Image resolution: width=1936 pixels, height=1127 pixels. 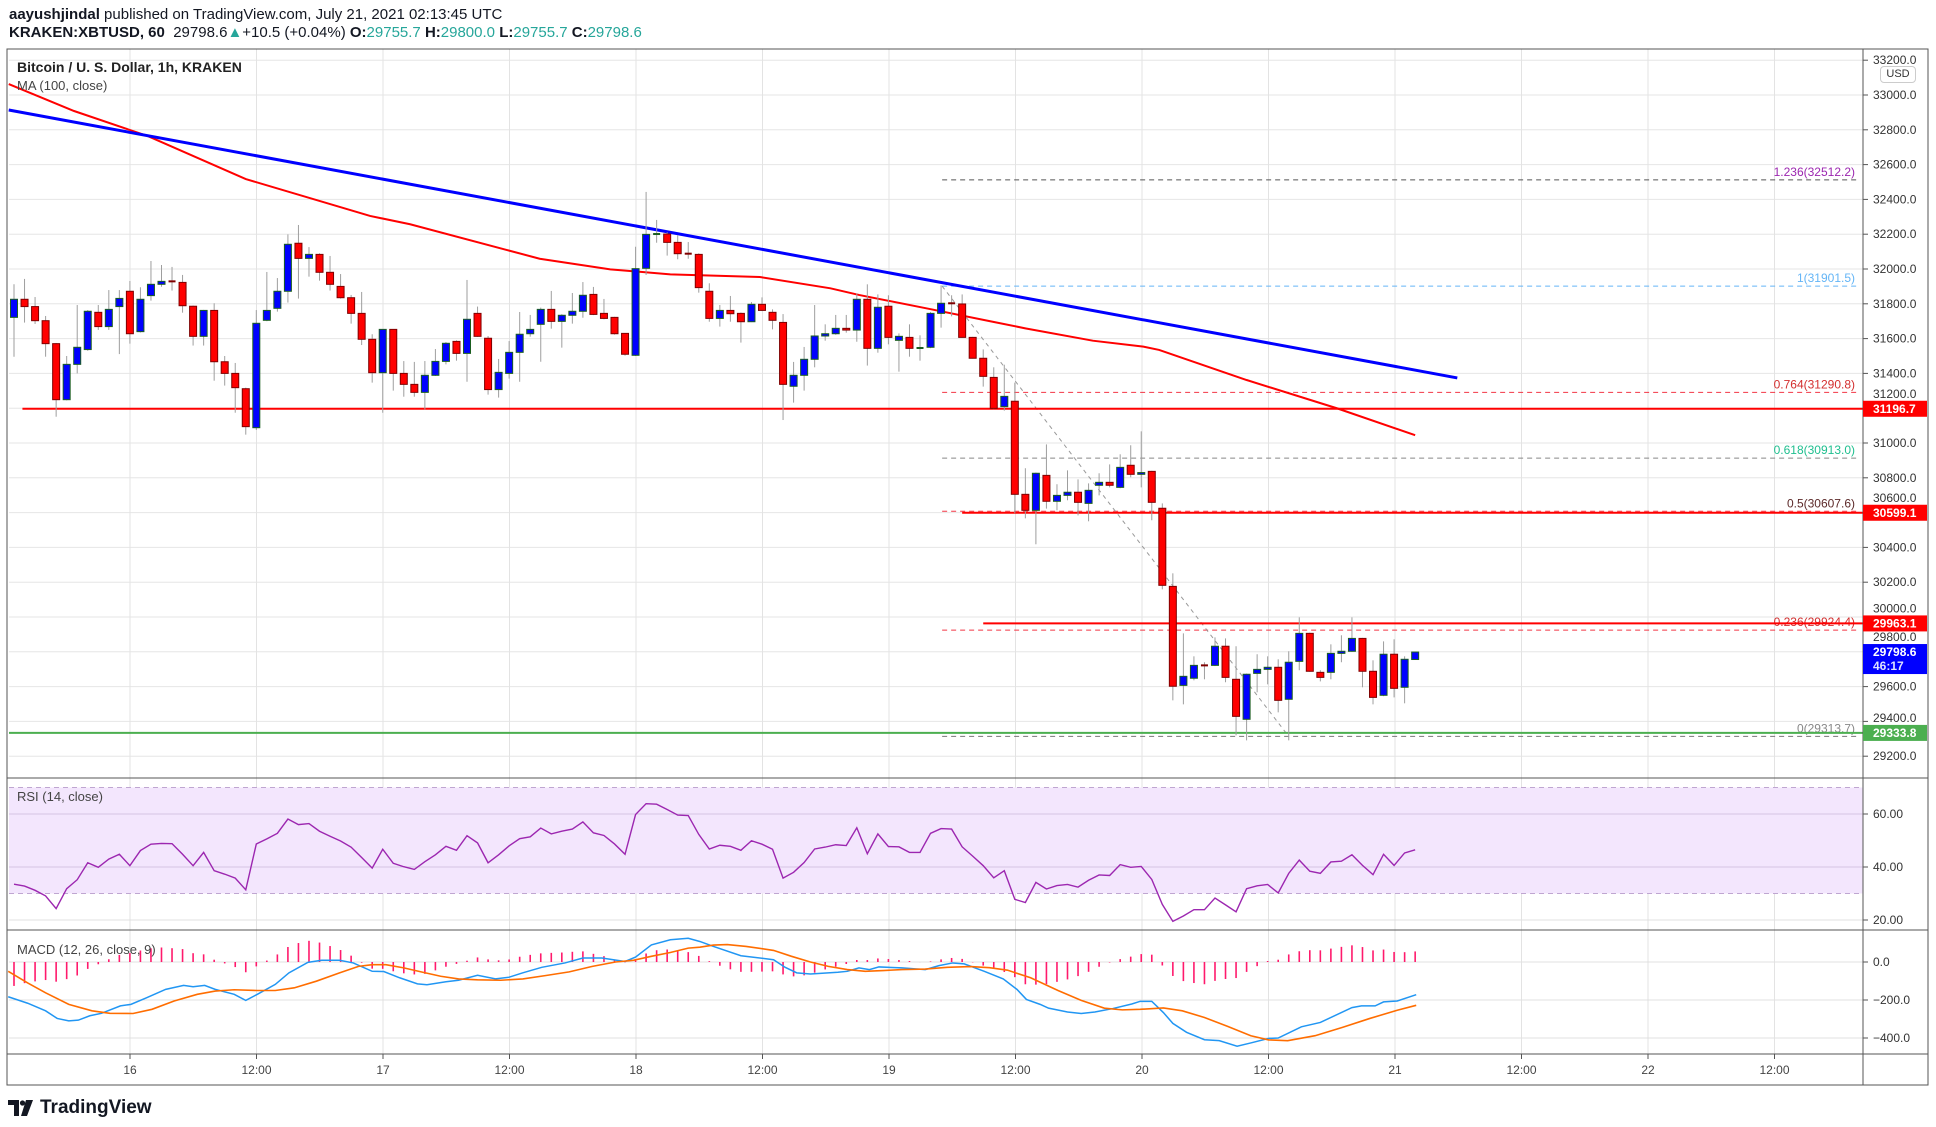 I want to click on price-axis-label: 30600.0, so click(x=1895, y=498).